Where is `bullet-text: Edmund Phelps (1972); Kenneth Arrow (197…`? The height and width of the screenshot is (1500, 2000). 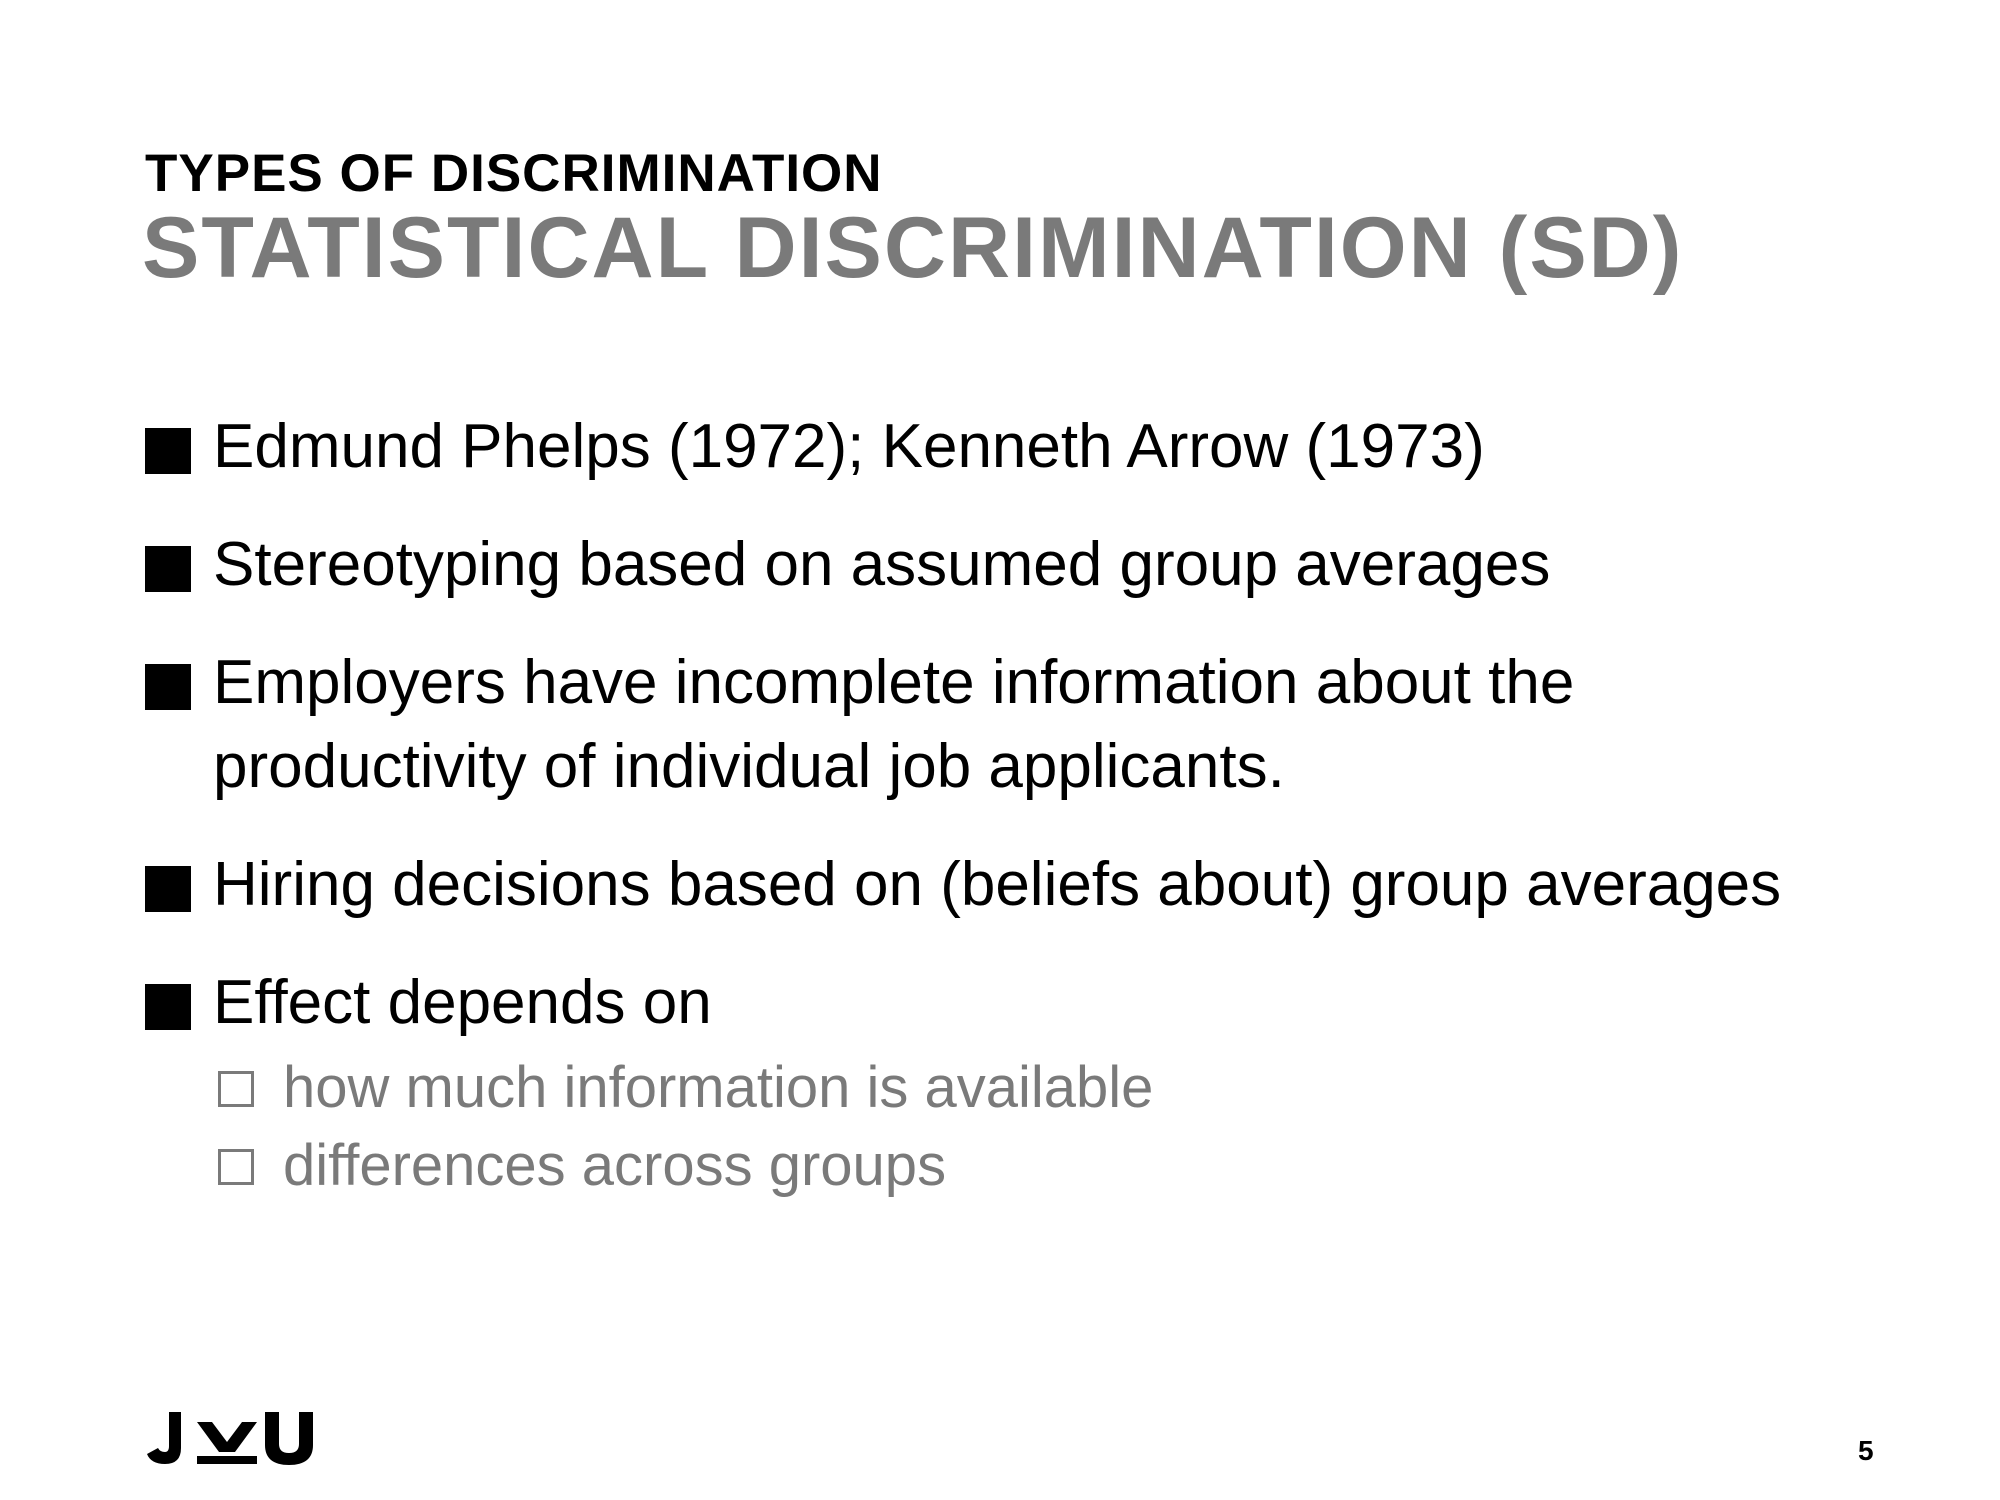 bullet-text: Edmund Phelps (1972); Kenneth Arrow (197… is located at coordinates (849, 446).